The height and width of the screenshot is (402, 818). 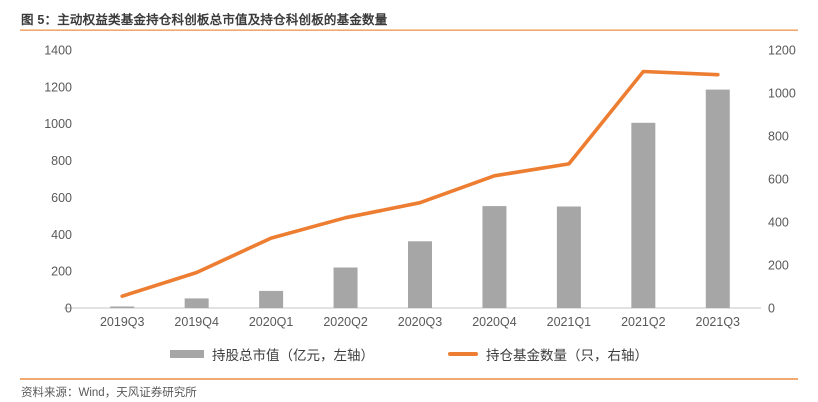 What do you see at coordinates (122, 322) in the screenshot?
I see `x-axis-category-label: 2019Q3` at bounding box center [122, 322].